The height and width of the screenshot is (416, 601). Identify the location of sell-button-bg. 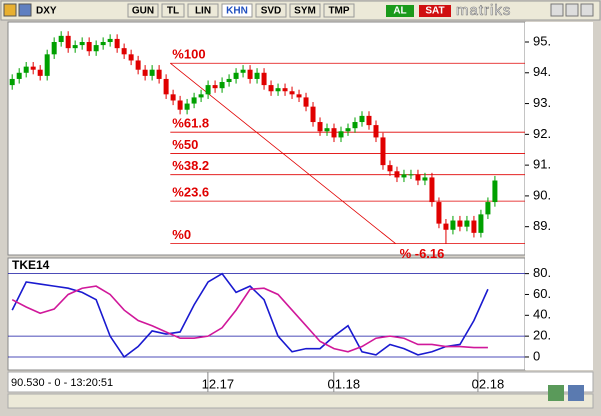
(435, 11).